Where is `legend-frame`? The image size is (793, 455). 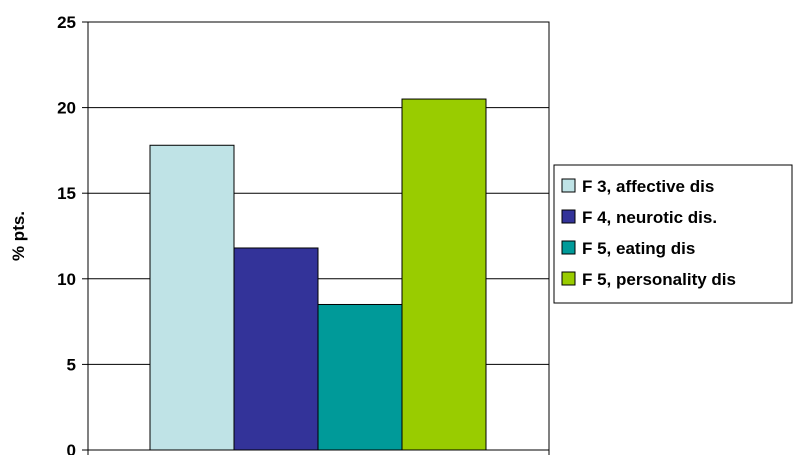
legend-frame is located at coordinates (673, 234).